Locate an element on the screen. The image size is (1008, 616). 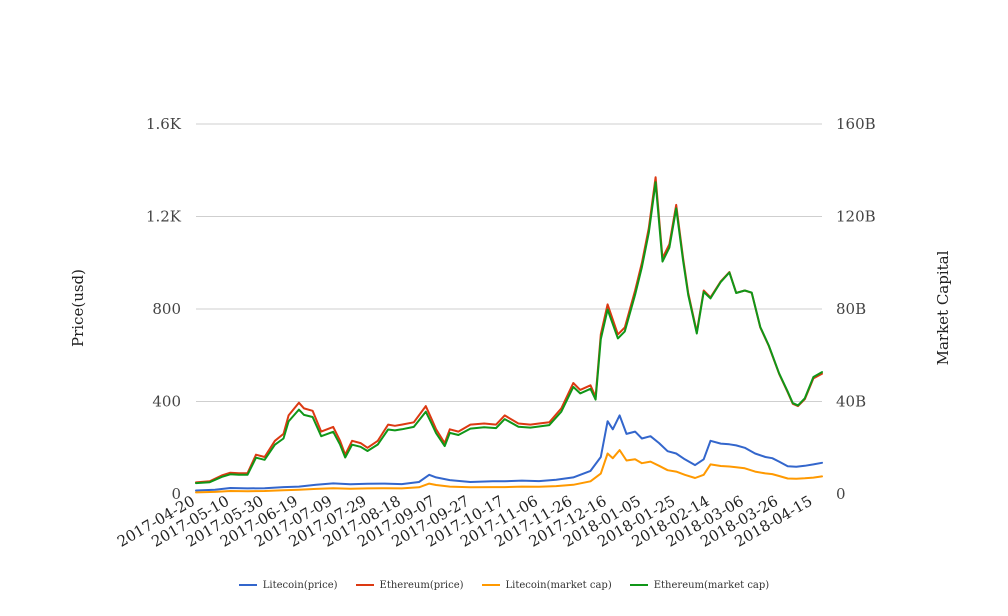
legend-item: Ethereum(price) is located at coordinates (409, 585).